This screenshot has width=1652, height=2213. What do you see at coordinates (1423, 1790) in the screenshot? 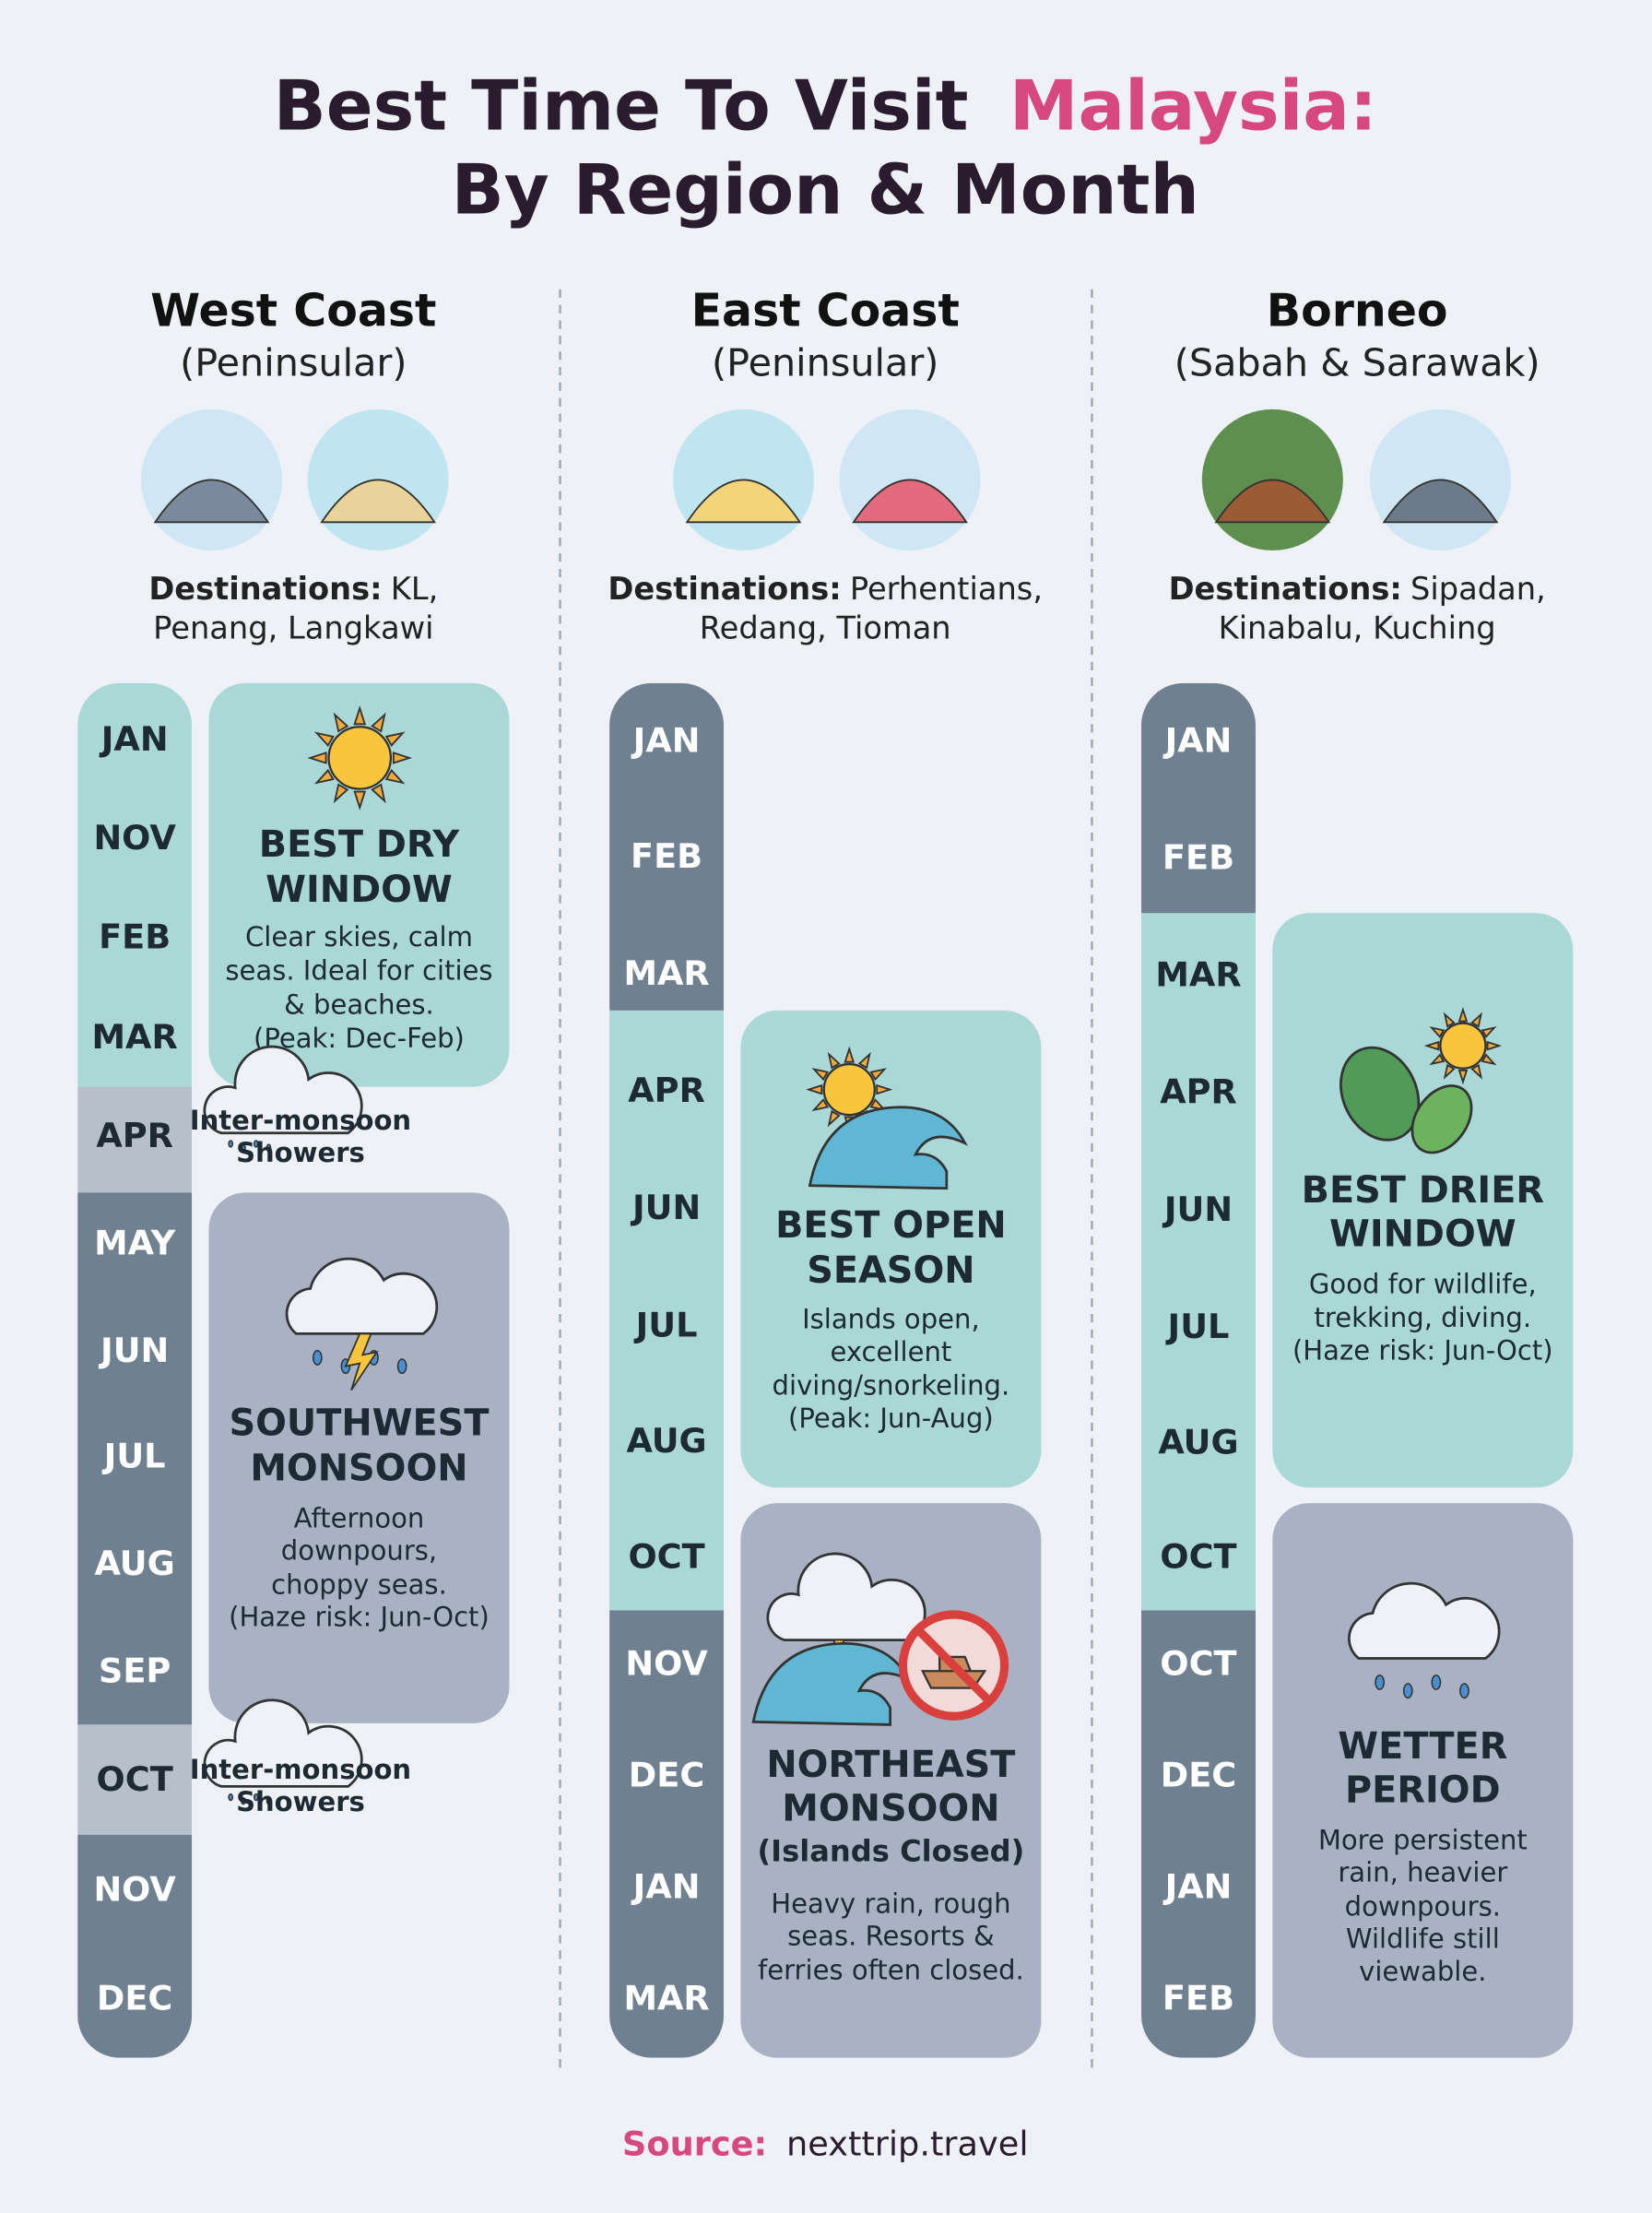
I see `period-title: PERIOD` at bounding box center [1423, 1790].